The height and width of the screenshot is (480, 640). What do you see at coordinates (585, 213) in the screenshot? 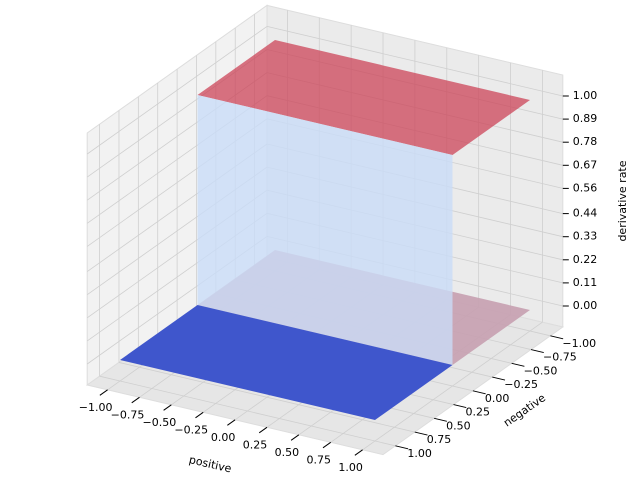
I see `z-tick-label: 0.44` at bounding box center [585, 213].